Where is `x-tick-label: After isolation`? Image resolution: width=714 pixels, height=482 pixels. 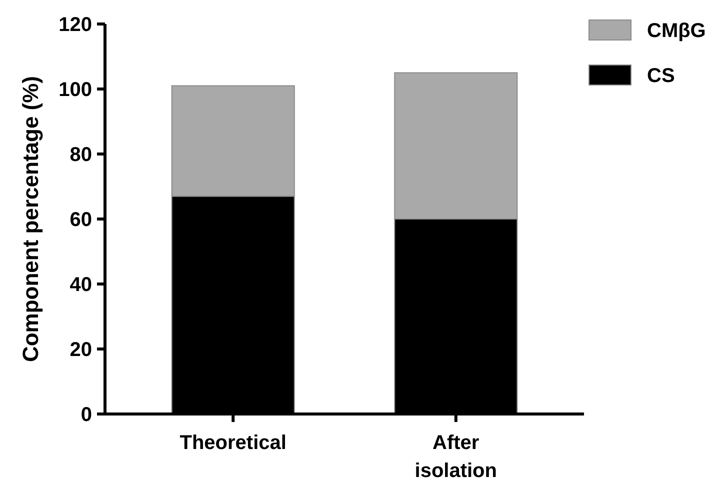
x-tick-label: After isolation is located at coordinates (456, 457).